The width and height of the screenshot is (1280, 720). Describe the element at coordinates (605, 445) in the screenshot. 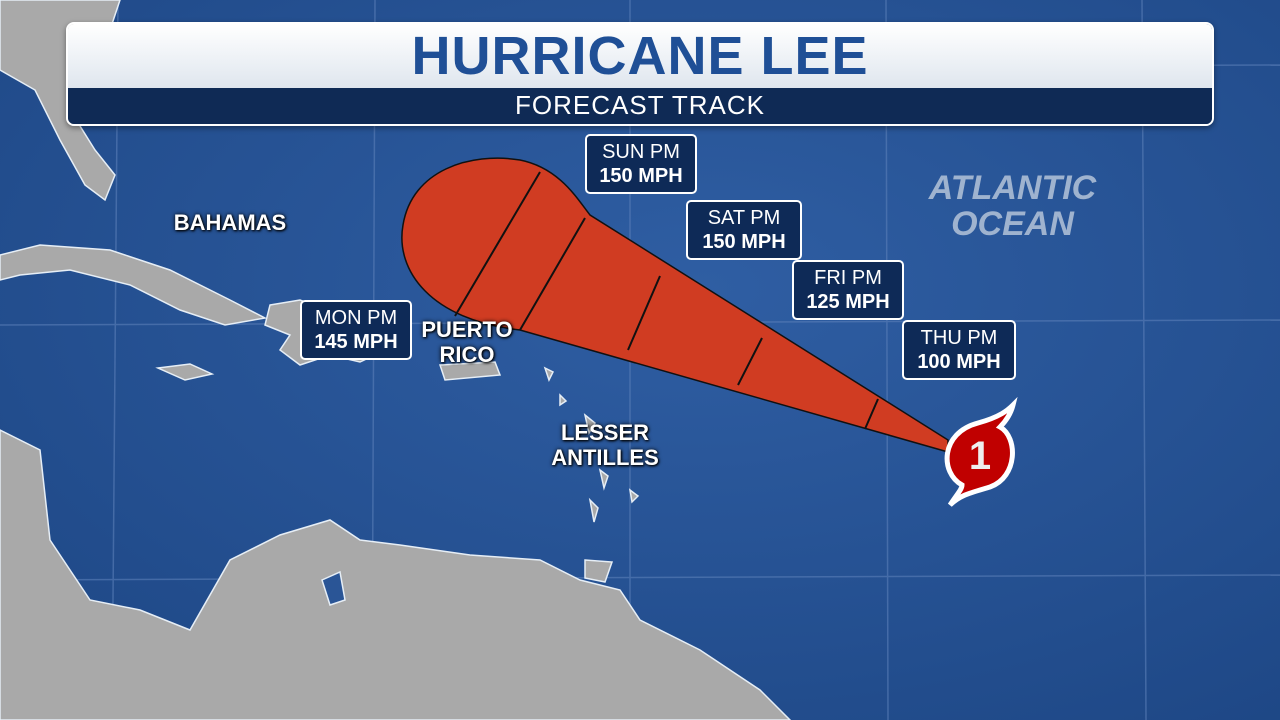

I see `label-lesser-antilles: LESSER ANTILLES` at that location.